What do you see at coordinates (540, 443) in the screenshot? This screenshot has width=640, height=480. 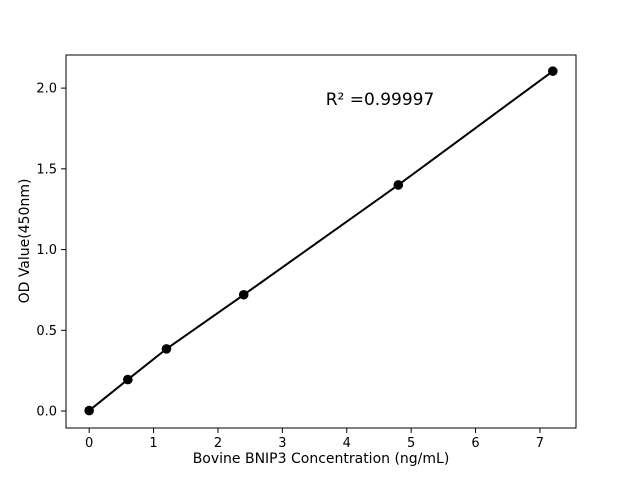 I see `x-tick-label: 7` at bounding box center [540, 443].